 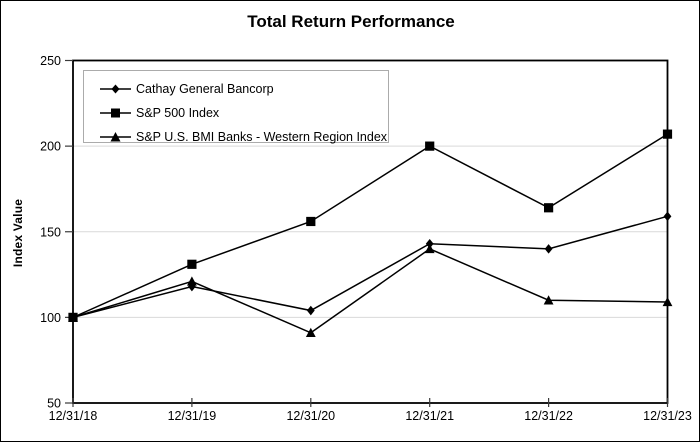 What do you see at coordinates (178, 113) in the screenshot?
I see `legend-label-sp500: S&P 500 Index` at bounding box center [178, 113].